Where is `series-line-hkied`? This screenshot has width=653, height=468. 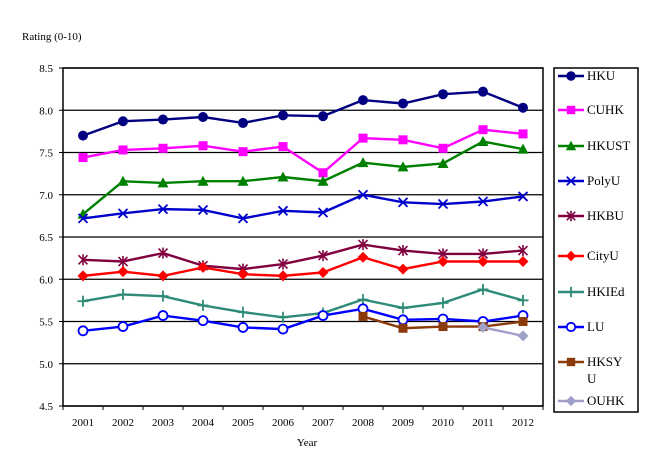
series-line-hkied is located at coordinates (303, 303).